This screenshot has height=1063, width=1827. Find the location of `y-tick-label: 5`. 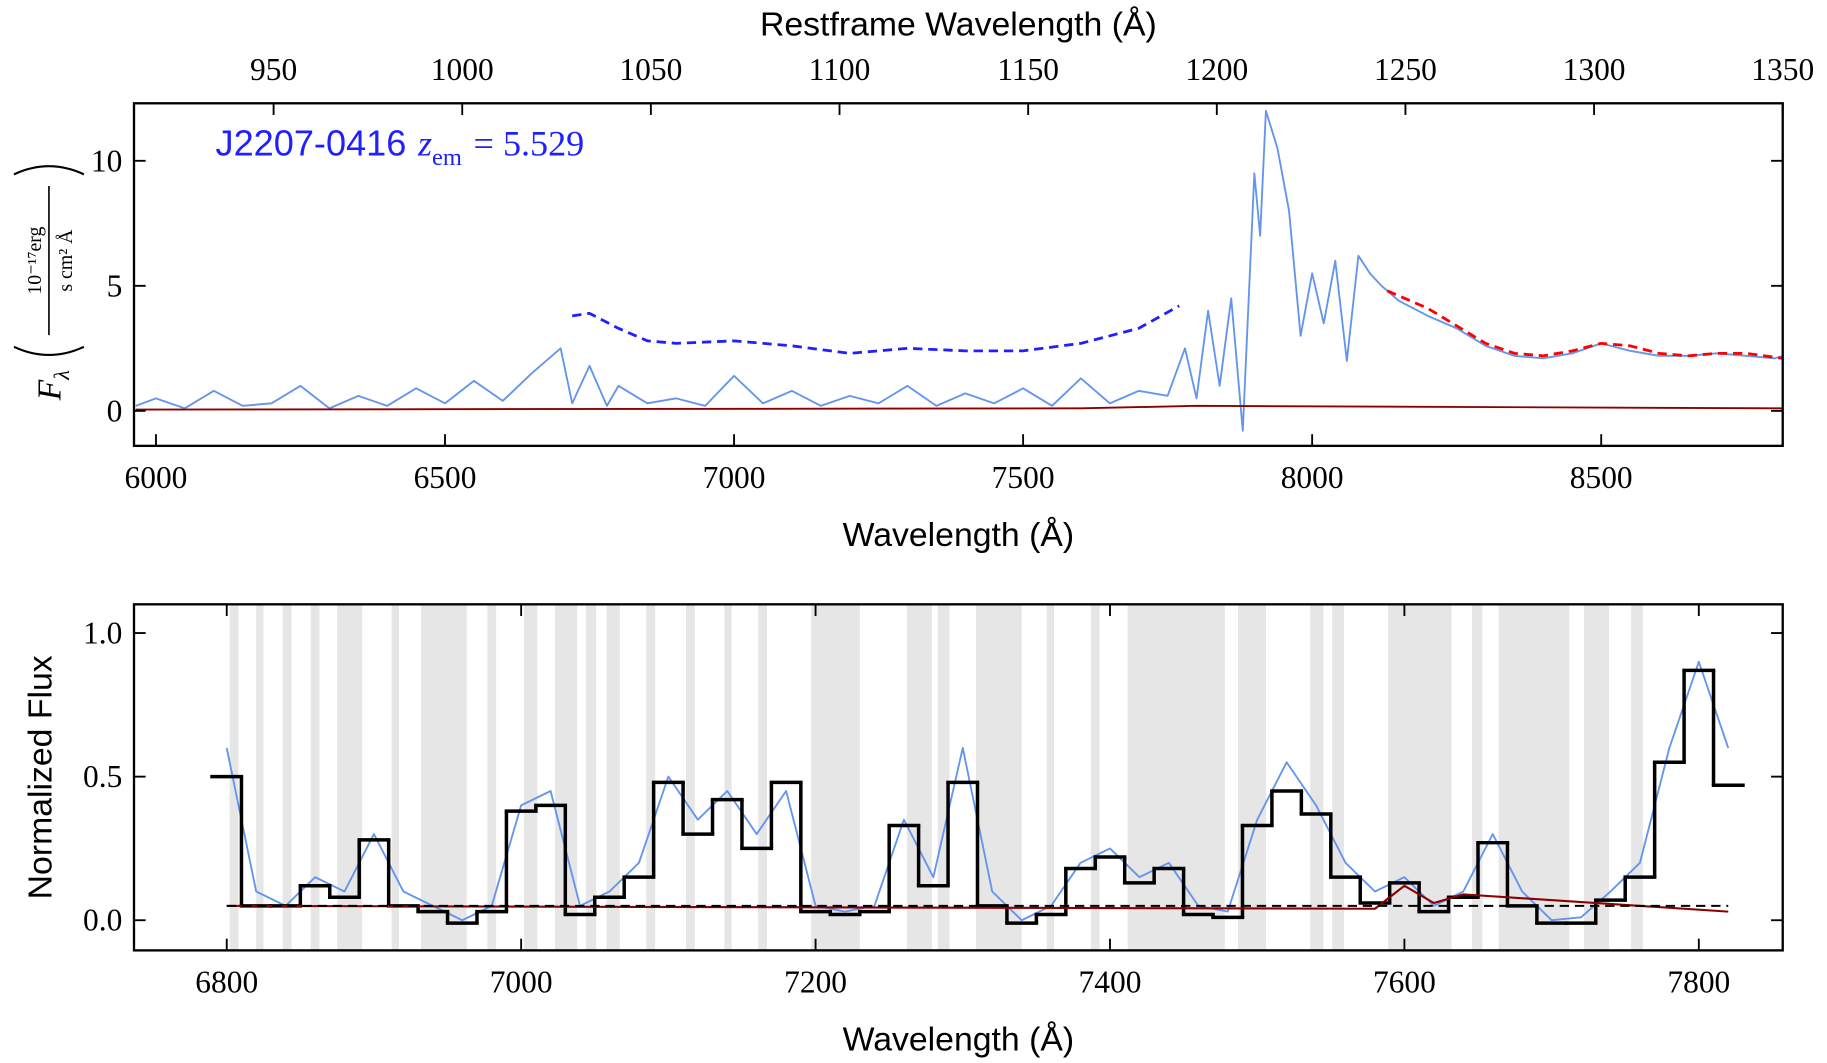

y-tick-label: 5 is located at coordinates (115, 285).